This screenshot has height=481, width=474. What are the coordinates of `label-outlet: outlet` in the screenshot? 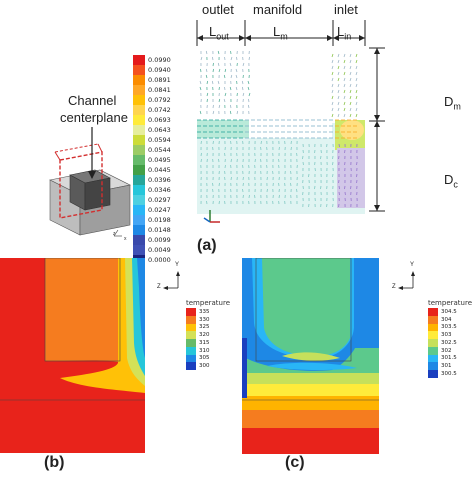 It's located at (218, 9).